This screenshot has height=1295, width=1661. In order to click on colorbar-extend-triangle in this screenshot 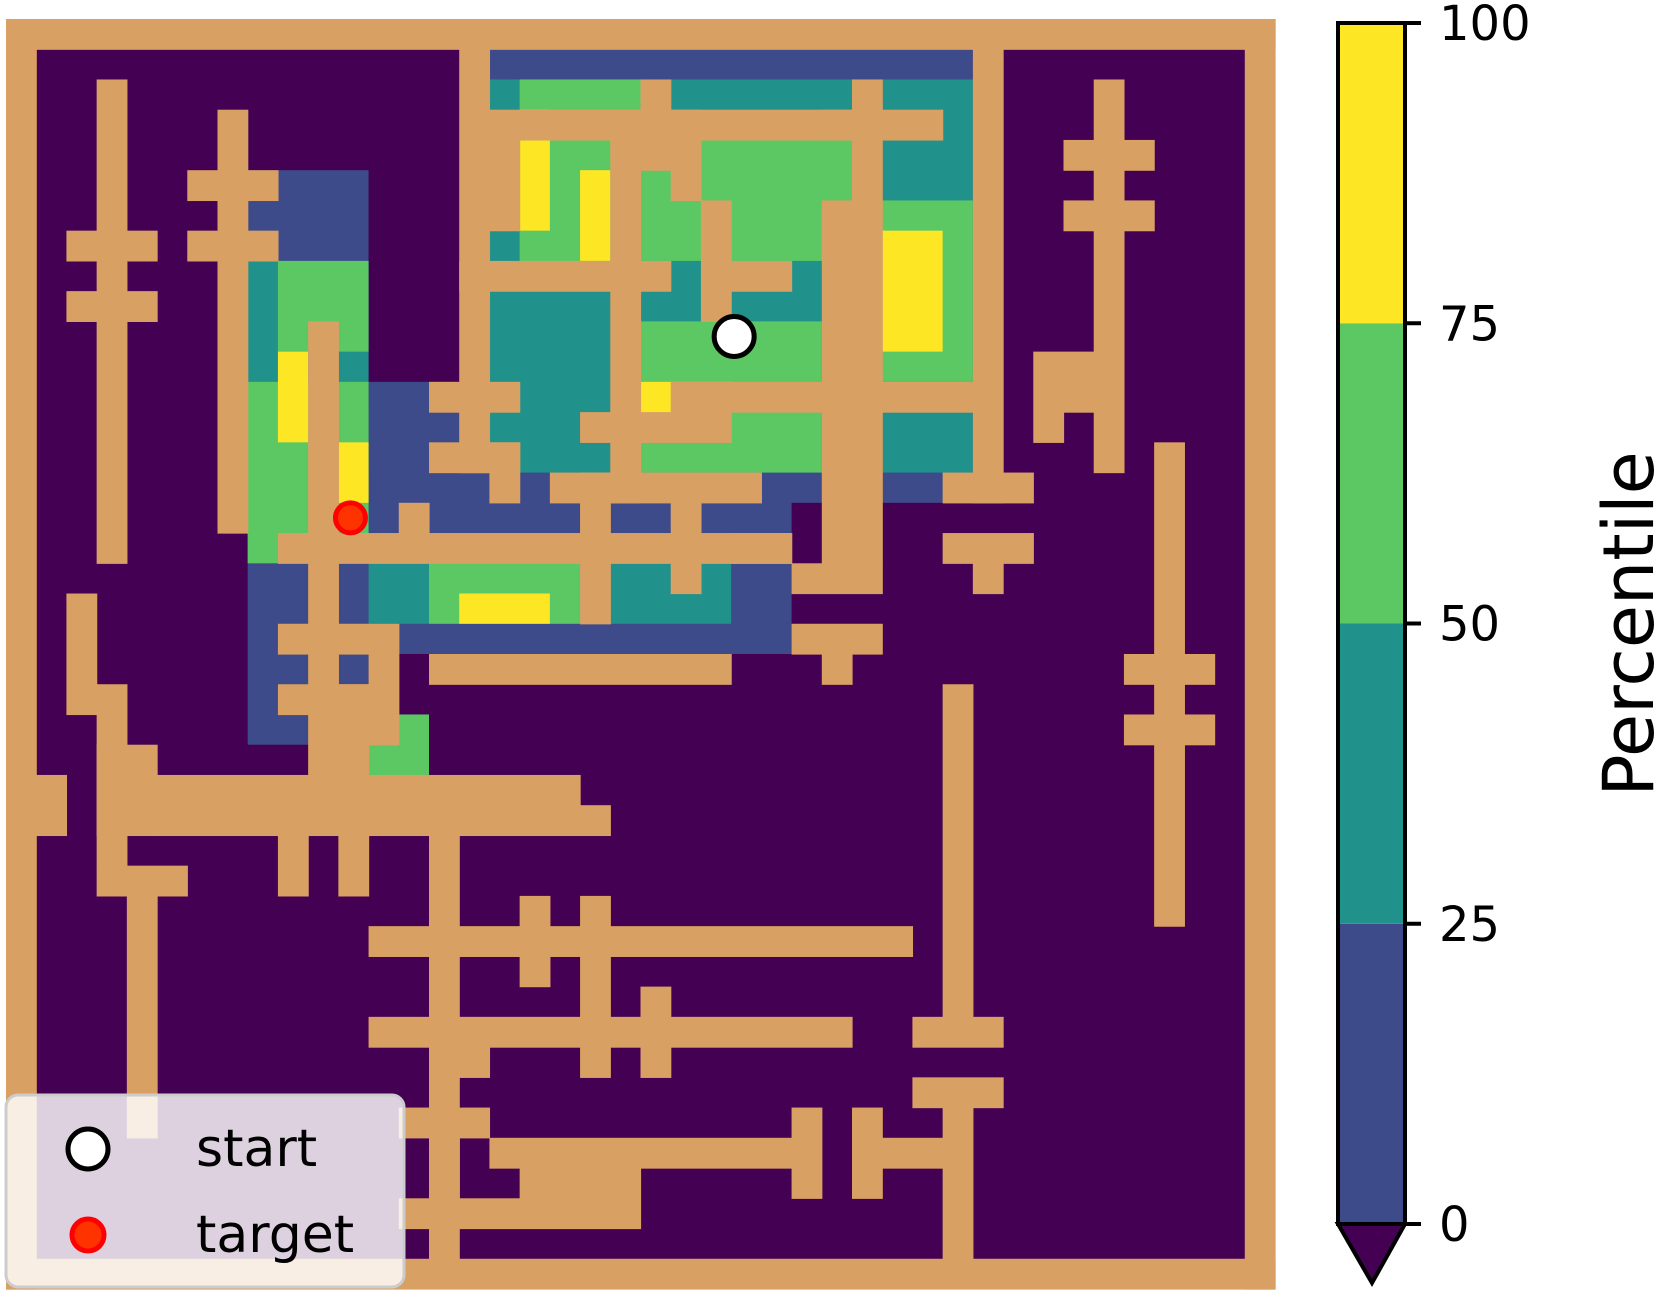, I will do `click(1371, 1255)`.